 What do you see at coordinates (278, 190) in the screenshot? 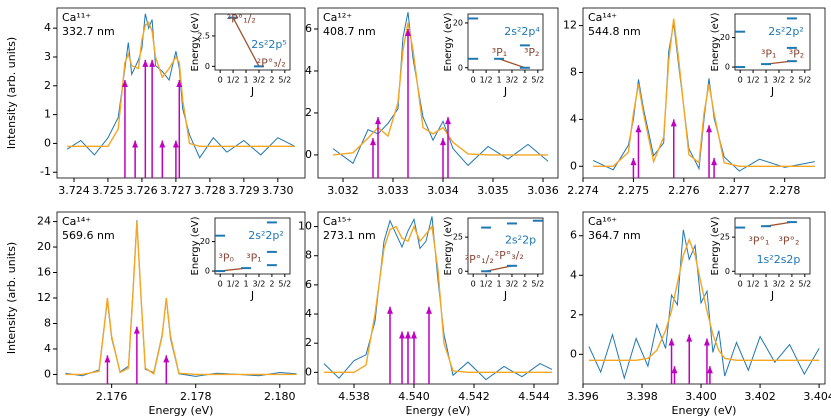
I see `x-tick-label: 3.730` at bounding box center [278, 190].